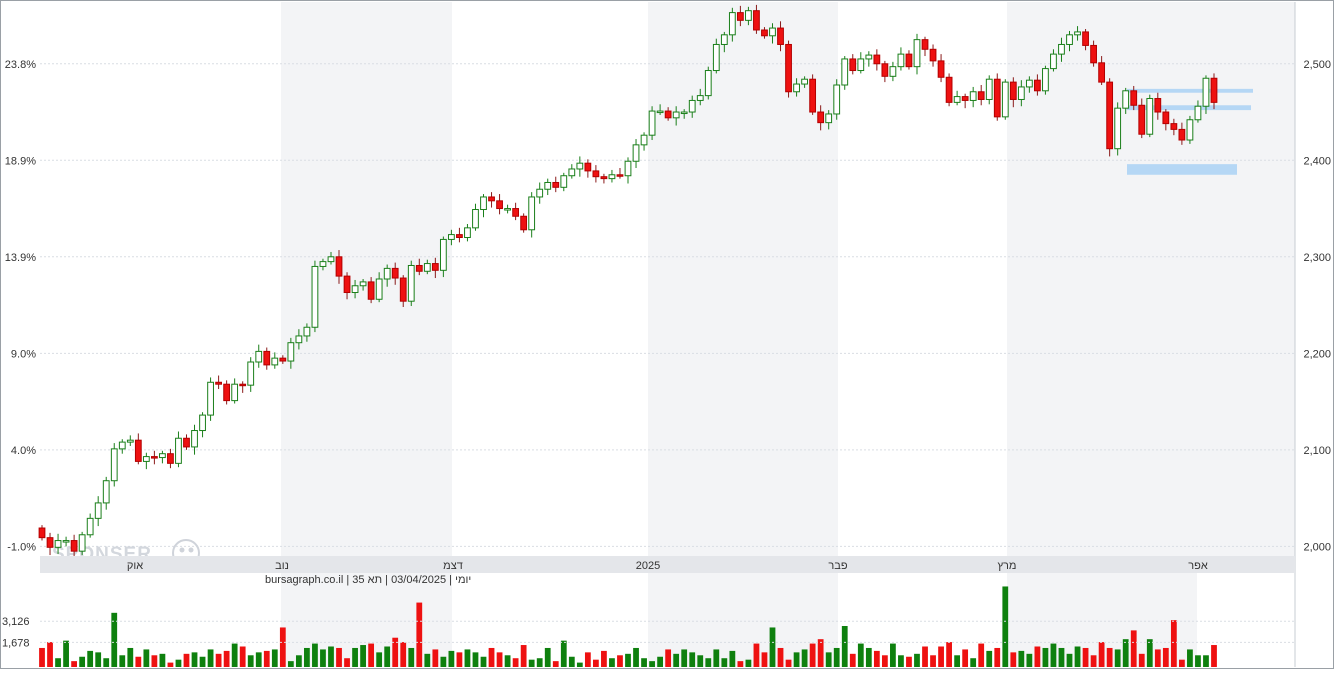  What do you see at coordinates (23, 354) in the screenshot?
I see `left-axis-tick-label: 9.0%` at bounding box center [23, 354].